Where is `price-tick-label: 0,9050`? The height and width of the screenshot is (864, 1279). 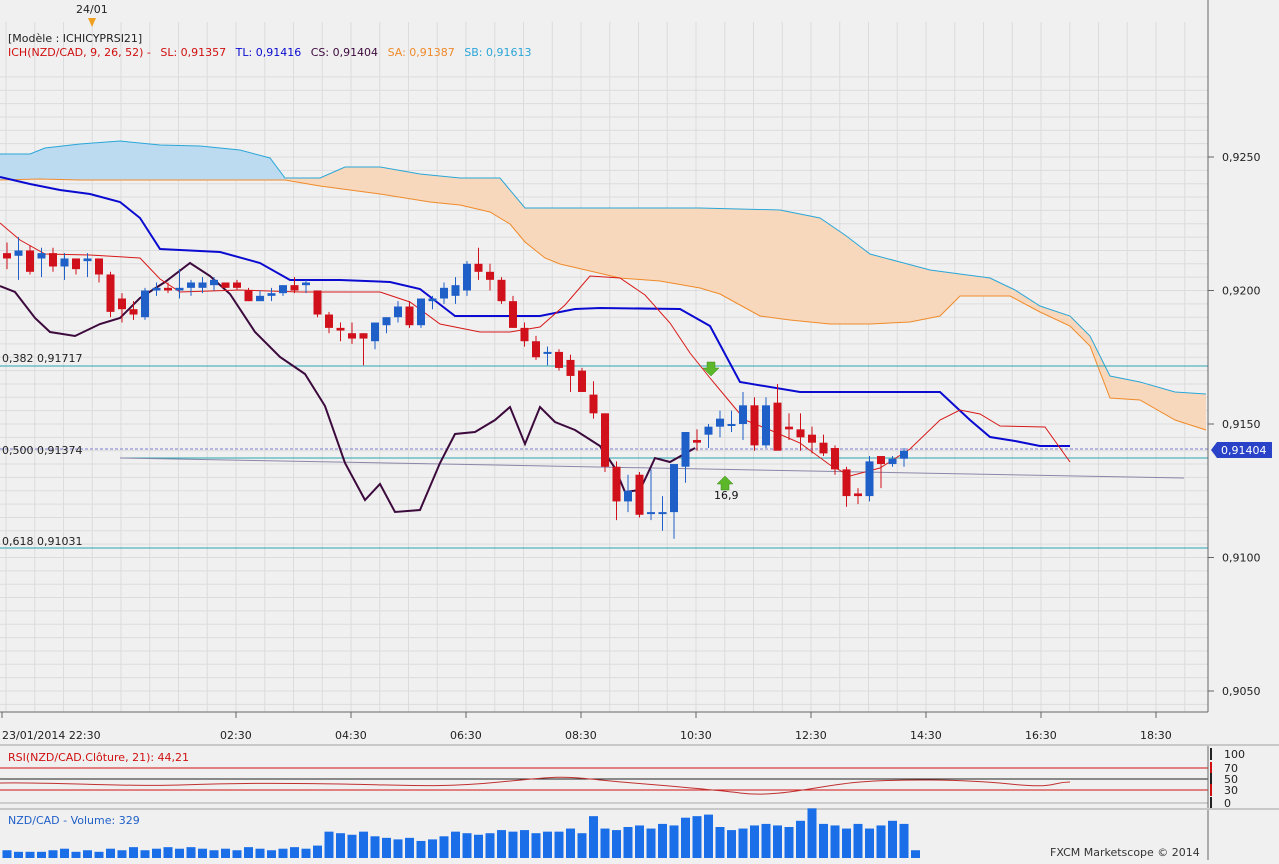
price-tick-label: 0,9050 is located at coordinates (1241, 691).